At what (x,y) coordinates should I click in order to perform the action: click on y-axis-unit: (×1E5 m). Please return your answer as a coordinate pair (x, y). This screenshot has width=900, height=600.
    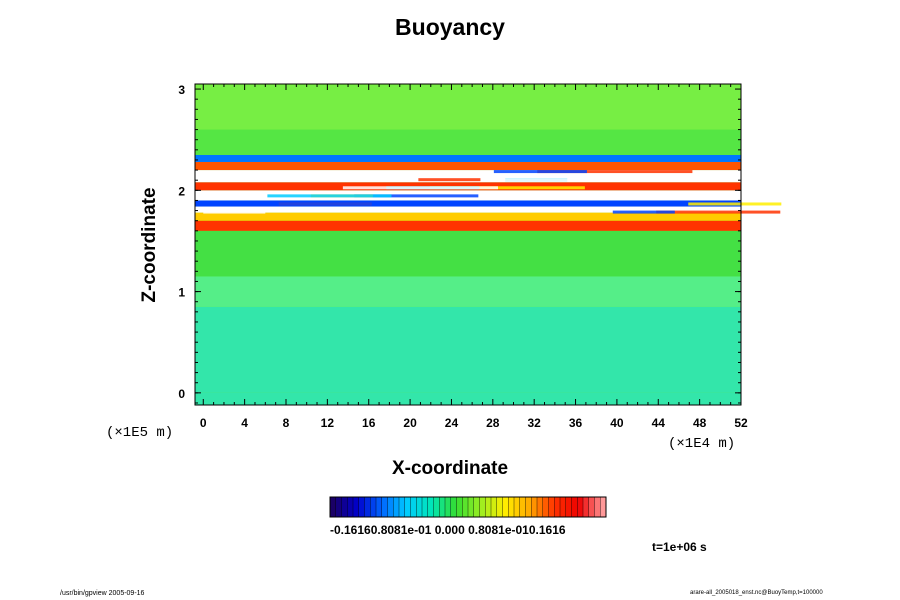
    Looking at the image, I should click on (140, 433).